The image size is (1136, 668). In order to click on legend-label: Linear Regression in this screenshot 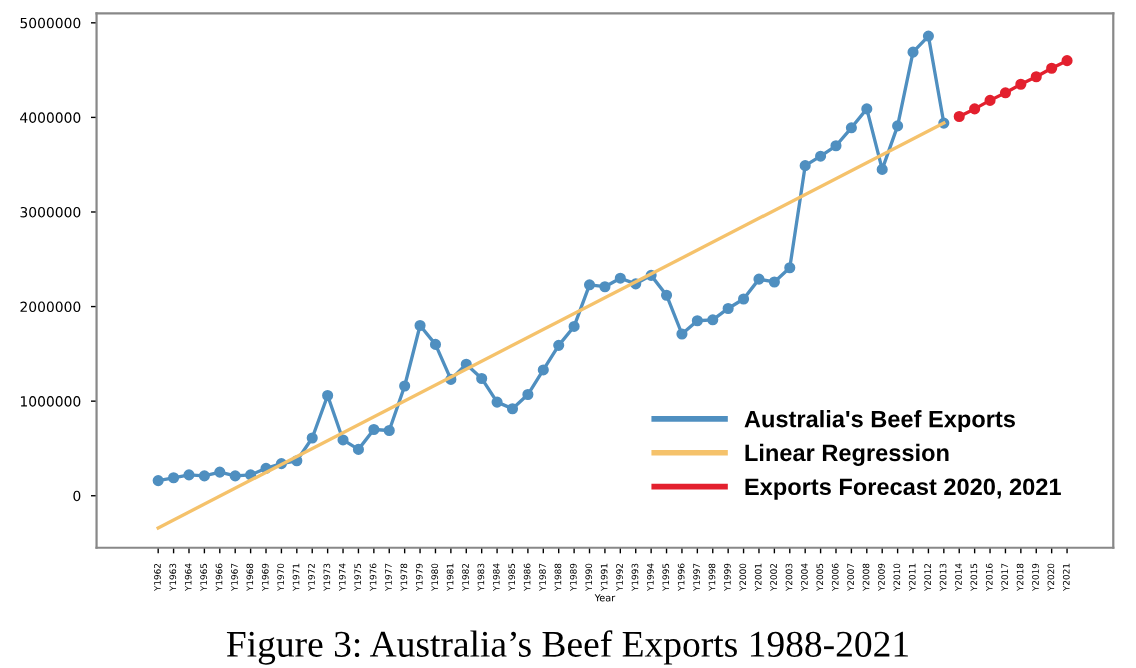, I will do `click(847, 454)`.